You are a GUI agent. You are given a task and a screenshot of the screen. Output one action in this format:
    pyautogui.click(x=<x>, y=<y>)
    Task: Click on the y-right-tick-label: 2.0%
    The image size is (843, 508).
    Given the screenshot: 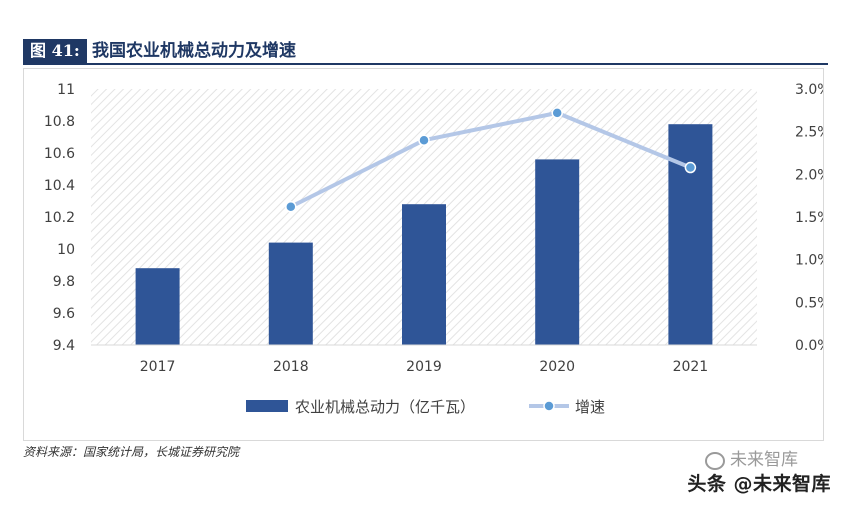 What is the action you would take?
    pyautogui.click(x=809, y=175)
    